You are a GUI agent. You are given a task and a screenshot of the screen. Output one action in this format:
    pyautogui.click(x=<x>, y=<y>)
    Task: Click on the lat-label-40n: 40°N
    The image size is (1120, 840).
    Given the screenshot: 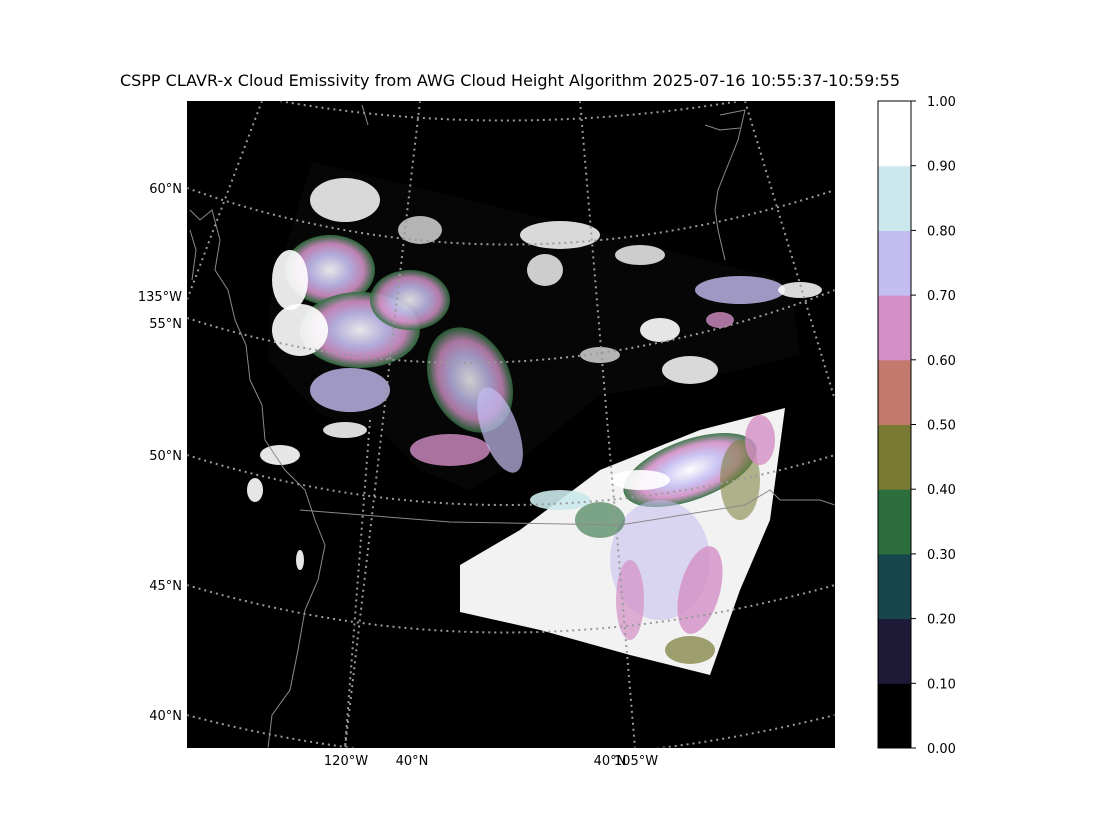 What is the action you would take?
    pyautogui.click(x=165, y=716)
    